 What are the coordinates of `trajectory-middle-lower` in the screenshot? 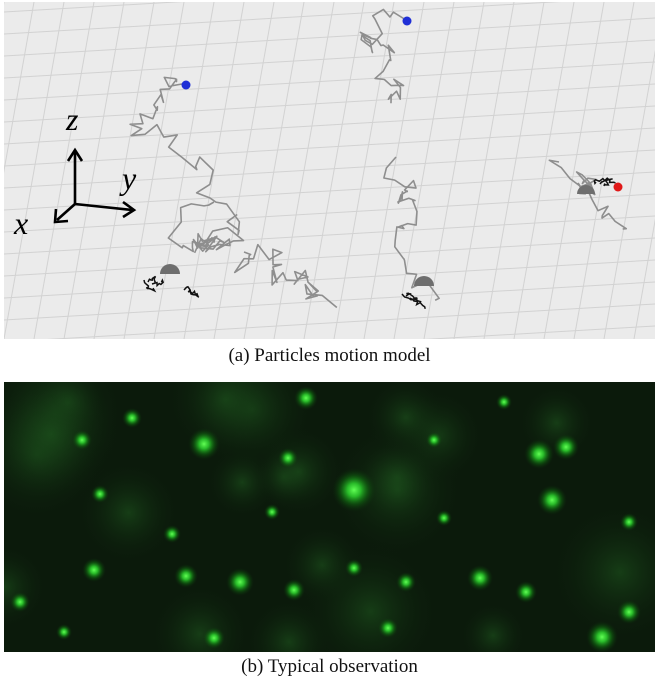 It's located at (411, 228).